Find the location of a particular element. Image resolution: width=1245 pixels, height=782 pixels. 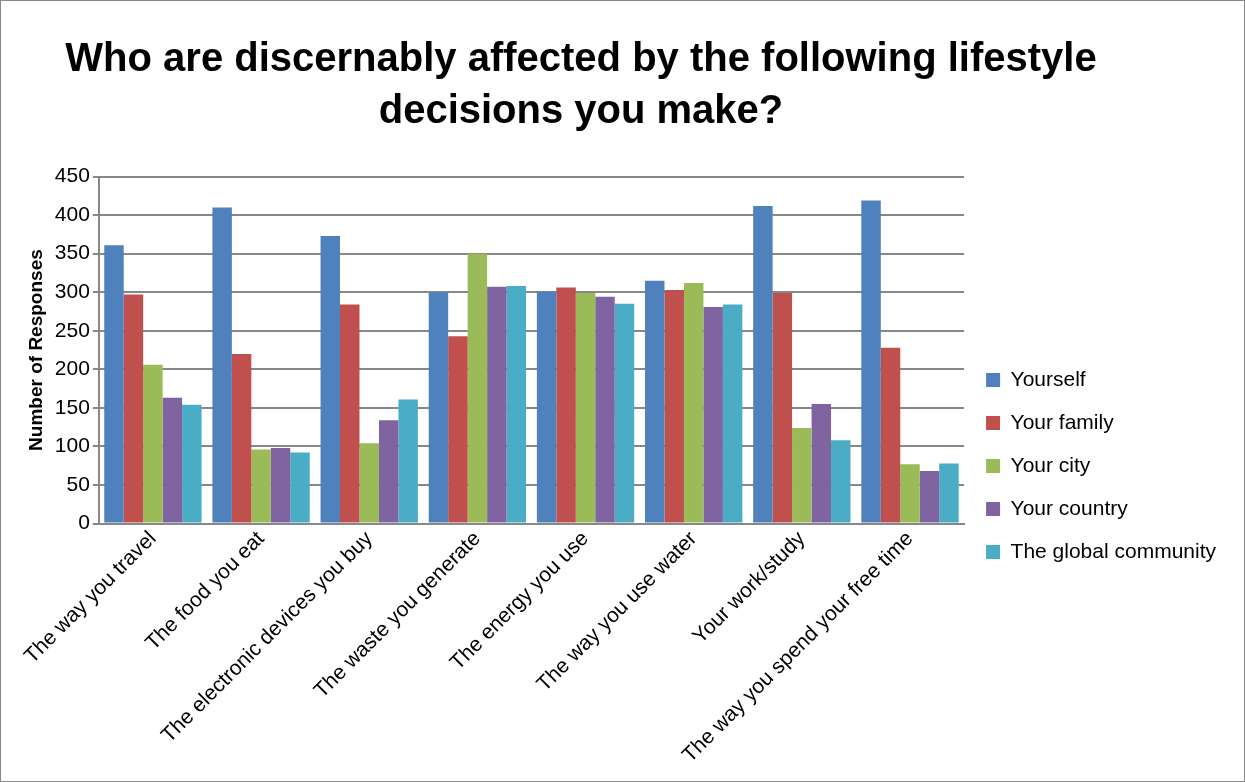

y-tick-label: 0 is located at coordinates (84, 522).